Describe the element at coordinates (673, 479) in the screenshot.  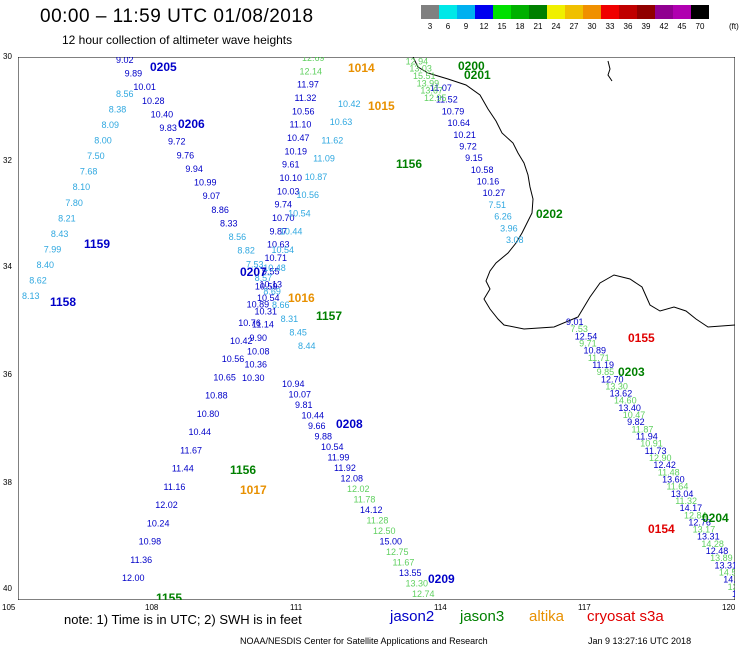
I see `wave-height-label: 13.60` at that location.